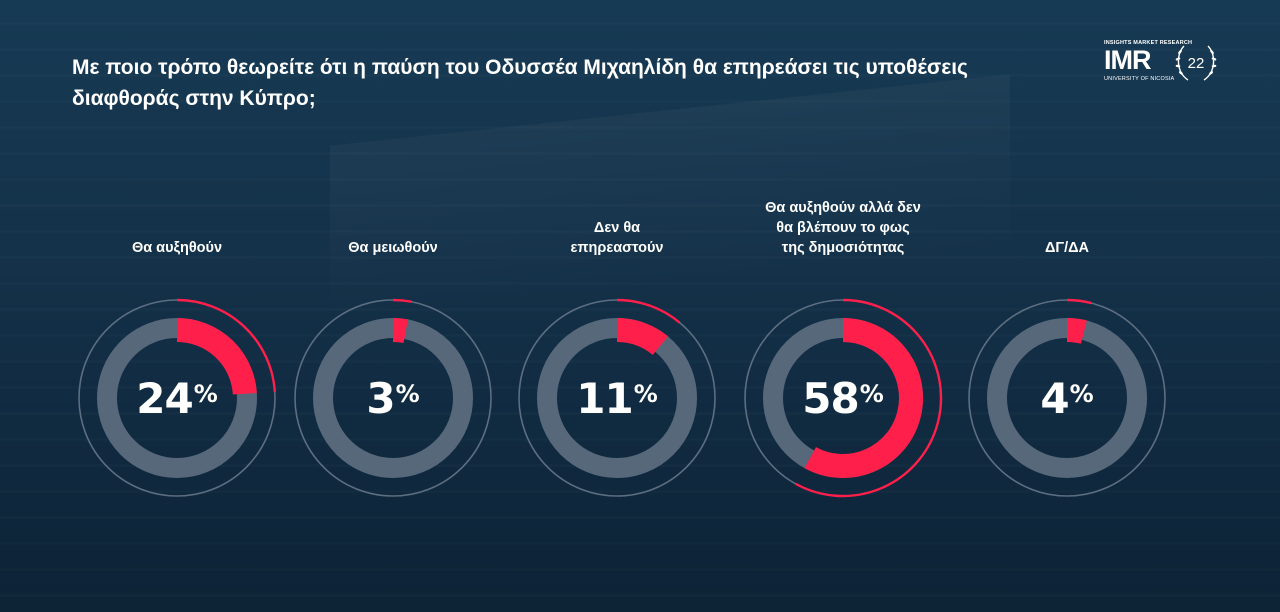 Image resolution: width=1280 pixels, height=612 pixels. I want to click on donut-item: Θα μειωθούν 3%, so click(393, 355).